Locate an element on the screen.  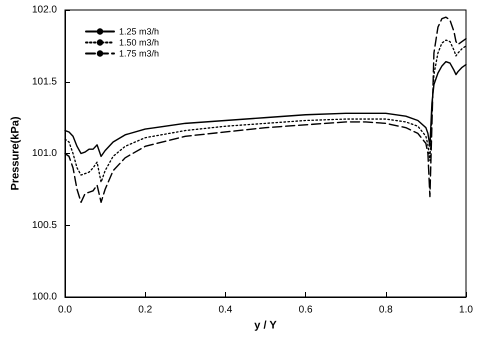
x-tick-label: 0.2 is located at coordinates (145, 310).